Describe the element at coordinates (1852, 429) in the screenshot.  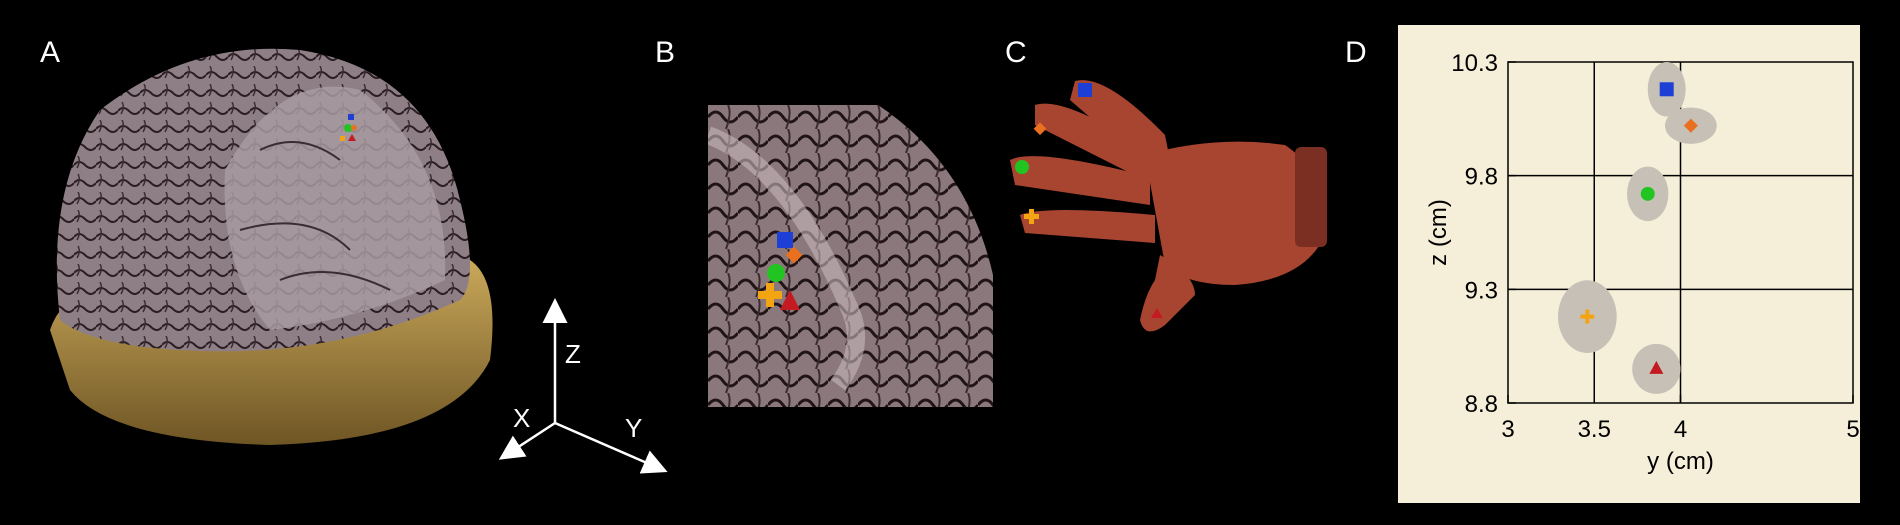
I see `x-tick-label: 5` at that location.